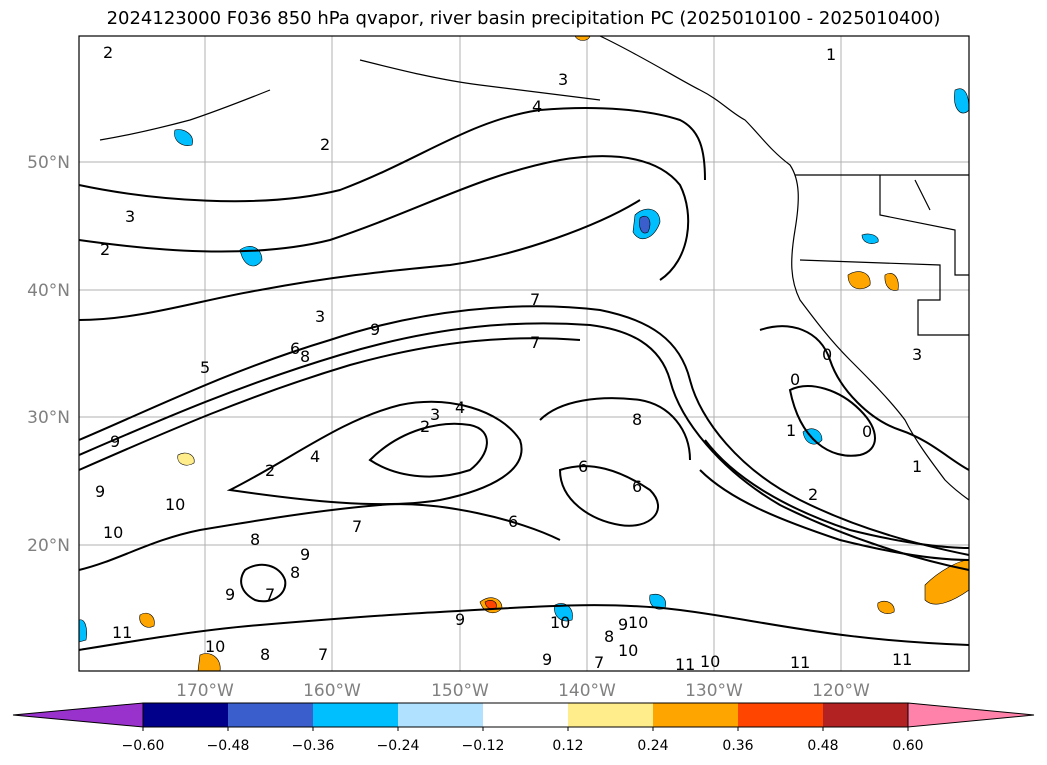 The width and height of the screenshot is (1047, 765). Describe the element at coordinates (822, 746) in the screenshot. I see `colorbar-tick-label: 0.48` at that location.